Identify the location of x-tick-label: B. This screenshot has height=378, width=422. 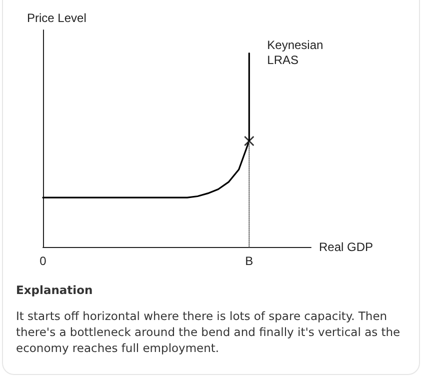
(249, 261).